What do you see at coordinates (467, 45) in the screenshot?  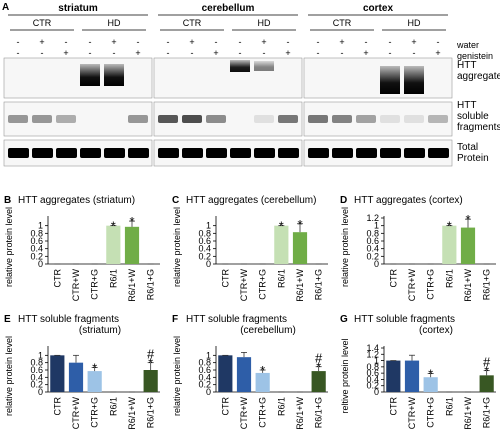 I see `row-name: water` at bounding box center [467, 45].